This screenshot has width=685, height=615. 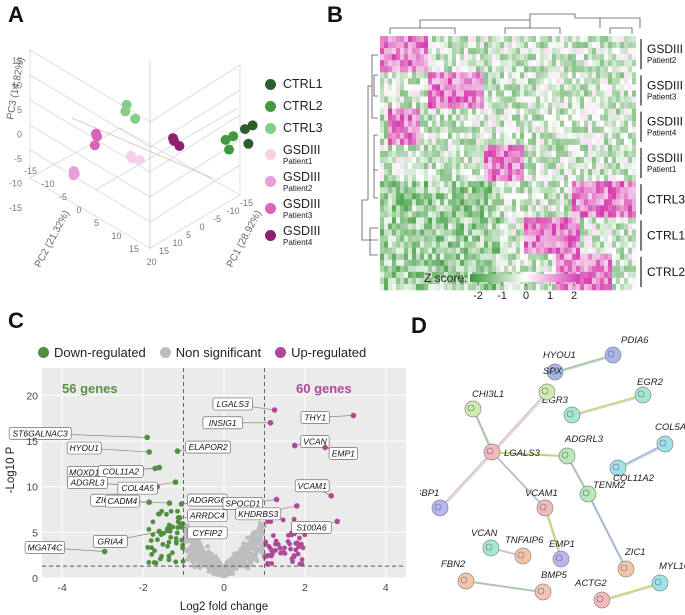 What do you see at coordinates (270, 84) in the screenshot?
I see `legend-swatch` at bounding box center [270, 84].